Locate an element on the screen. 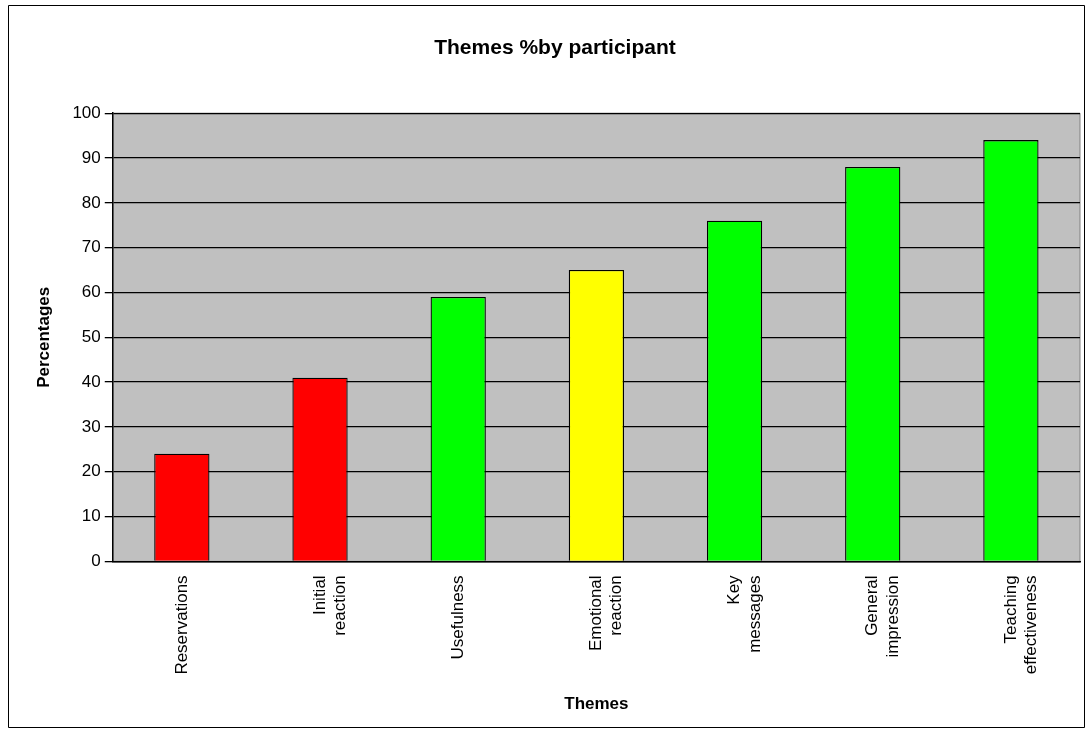 Image resolution: width=1092 pixels, height=733 pixels. x-tick-label: Reservations is located at coordinates (181, 625).